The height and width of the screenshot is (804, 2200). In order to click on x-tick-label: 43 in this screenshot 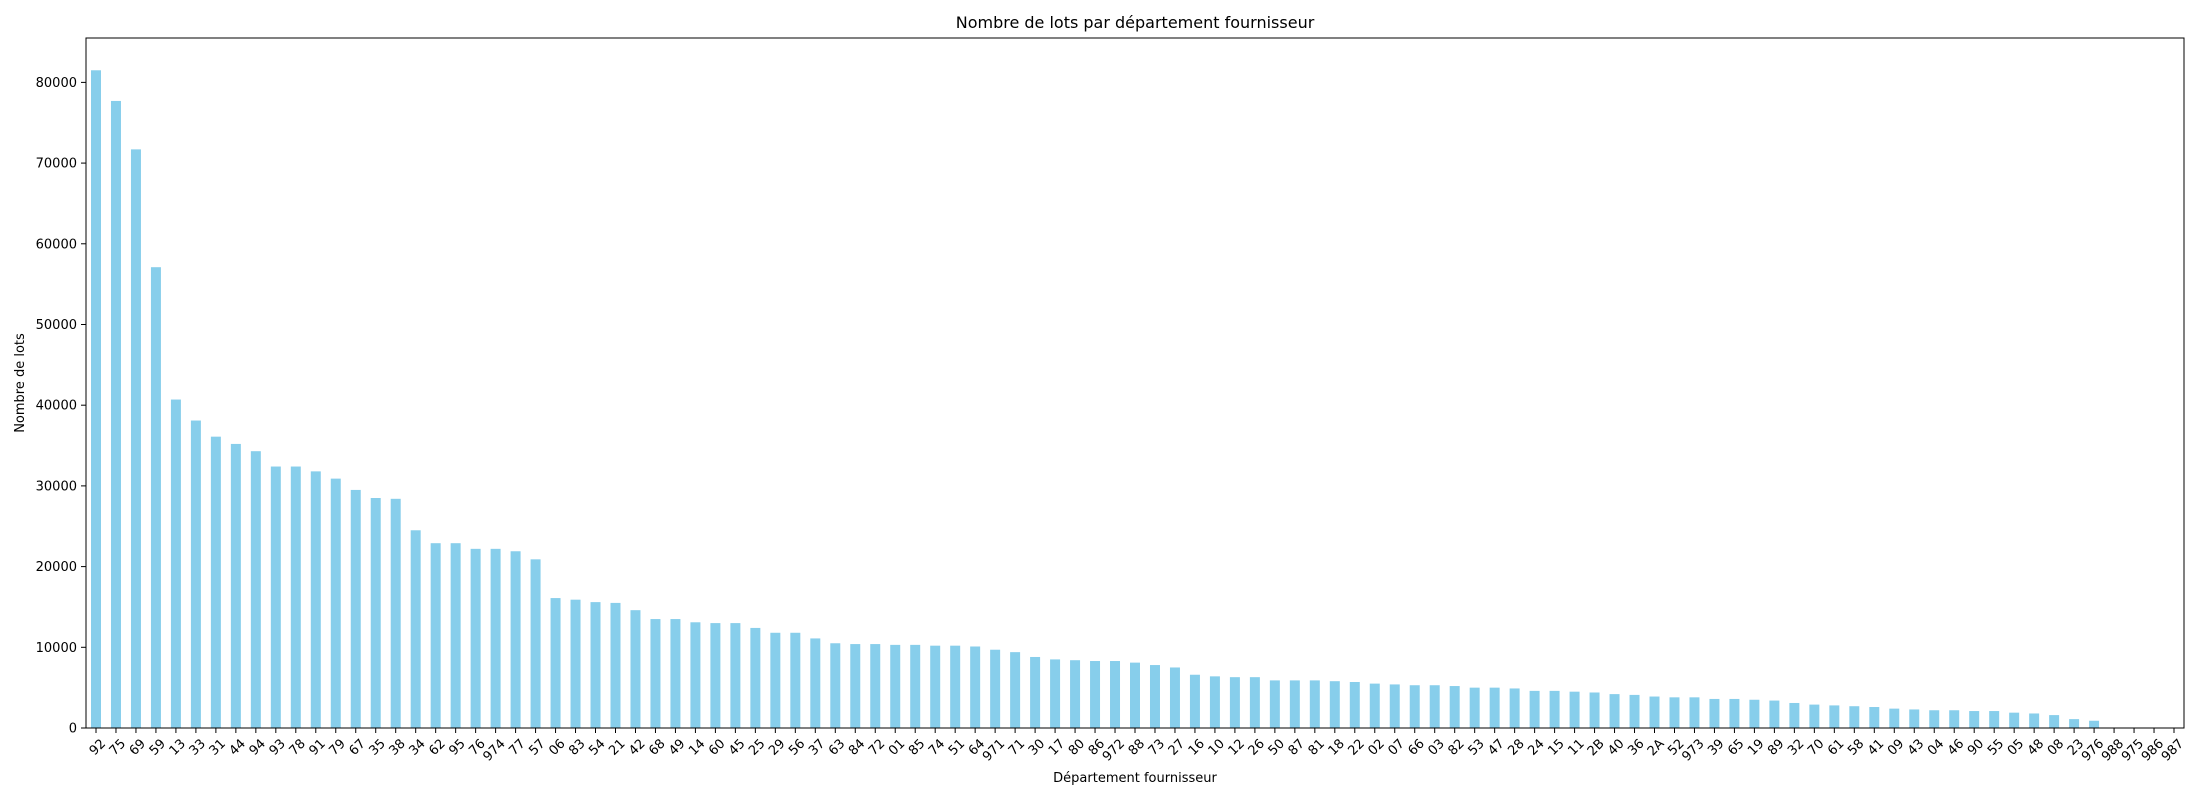, I will do `click(1916, 747)`.